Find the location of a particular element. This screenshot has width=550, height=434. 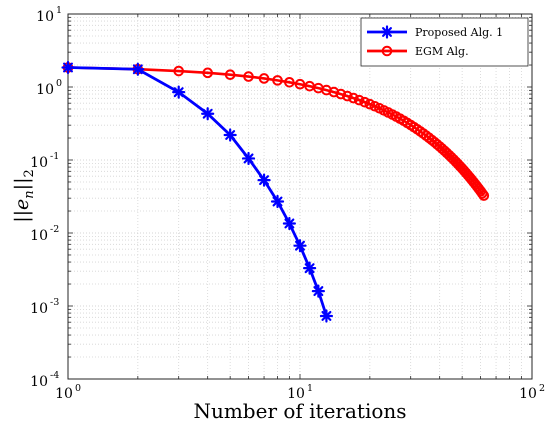

legend-label: EGM Alg. is located at coordinates (442, 51).